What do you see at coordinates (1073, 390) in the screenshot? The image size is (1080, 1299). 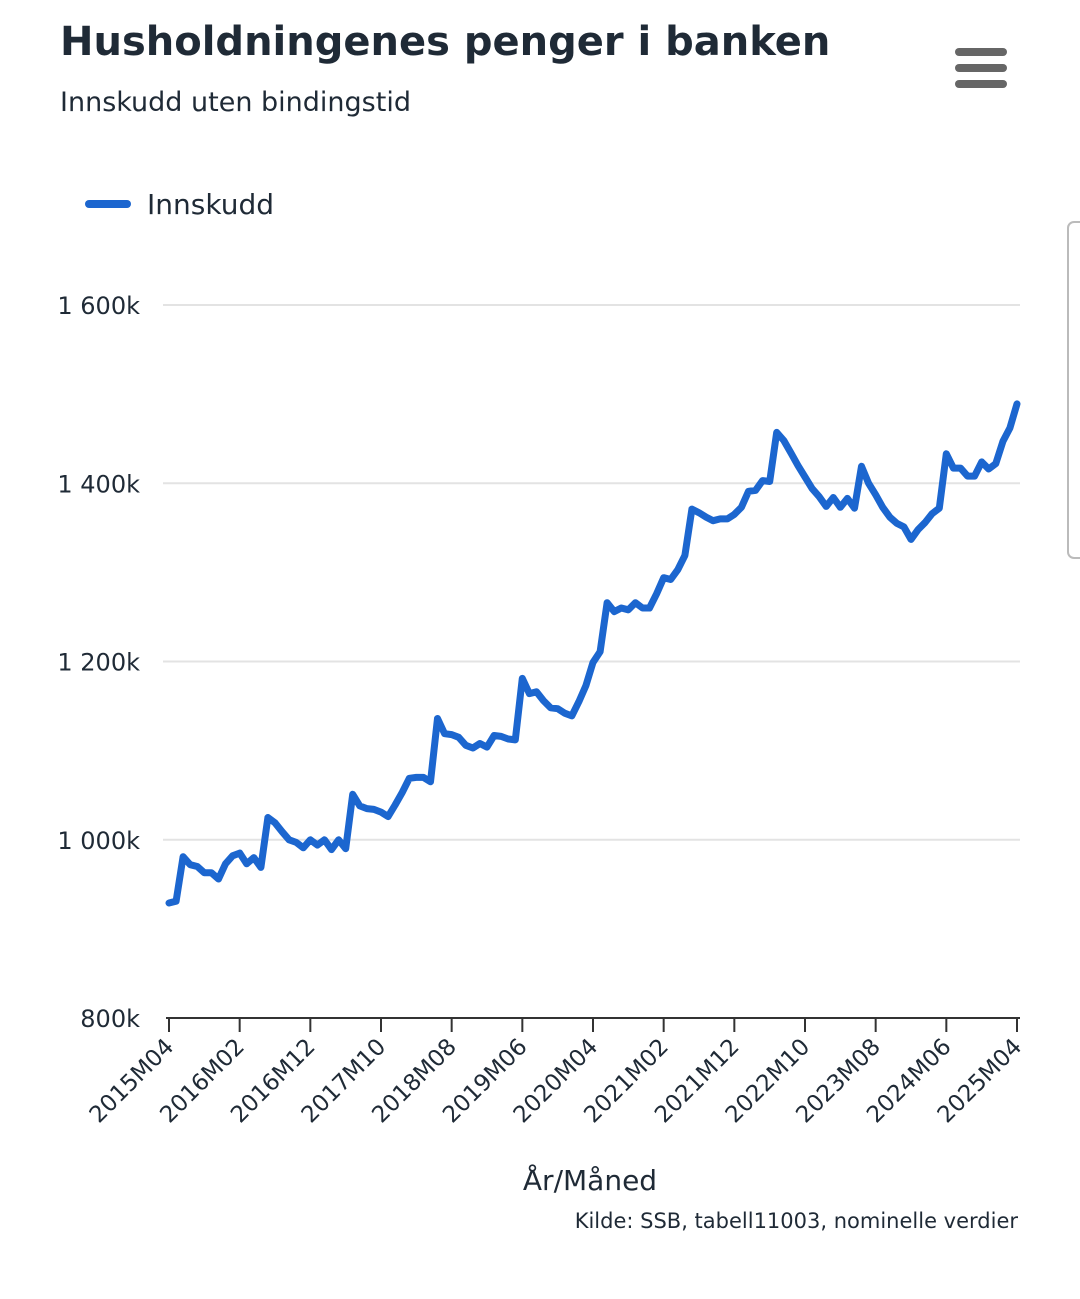 I see `side-handle` at bounding box center [1073, 390].